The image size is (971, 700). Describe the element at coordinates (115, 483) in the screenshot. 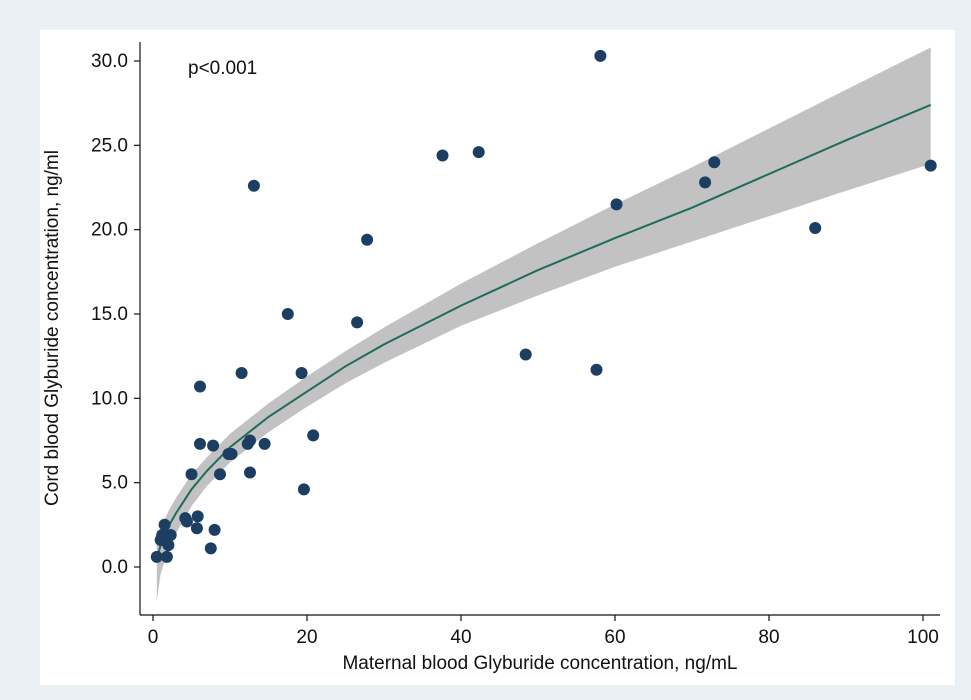

I see `y-tick-label: 5.0` at that location.